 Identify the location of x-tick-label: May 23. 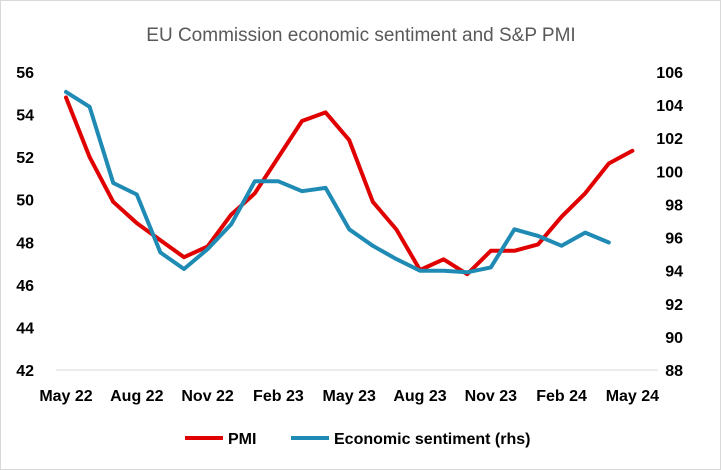
(349, 396).